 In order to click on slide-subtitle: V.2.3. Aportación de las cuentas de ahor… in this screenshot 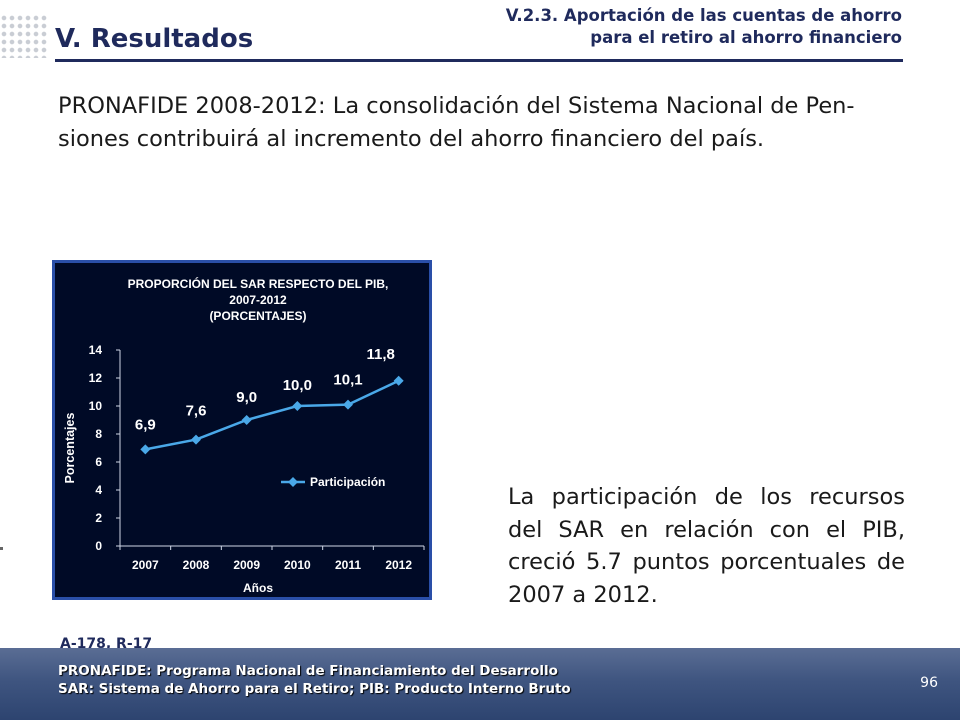, I will do `click(652, 27)`.